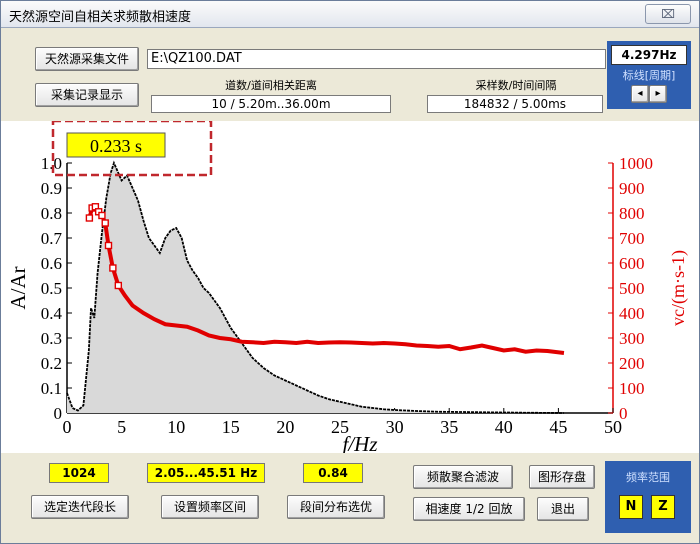 Image resolution: width=700 pixels, height=544 pixels. I want to click on ratio-value: 0.84, so click(333, 473).